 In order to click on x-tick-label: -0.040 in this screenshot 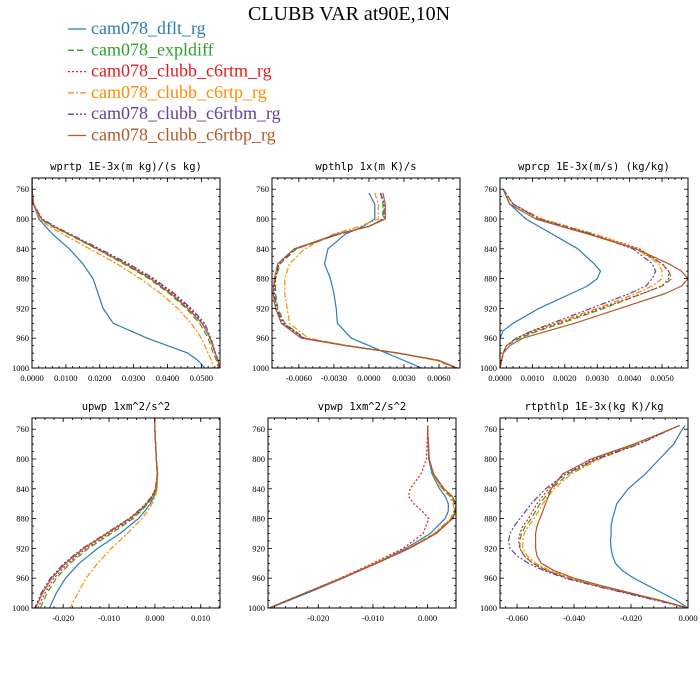, I will do `click(574, 618)`.